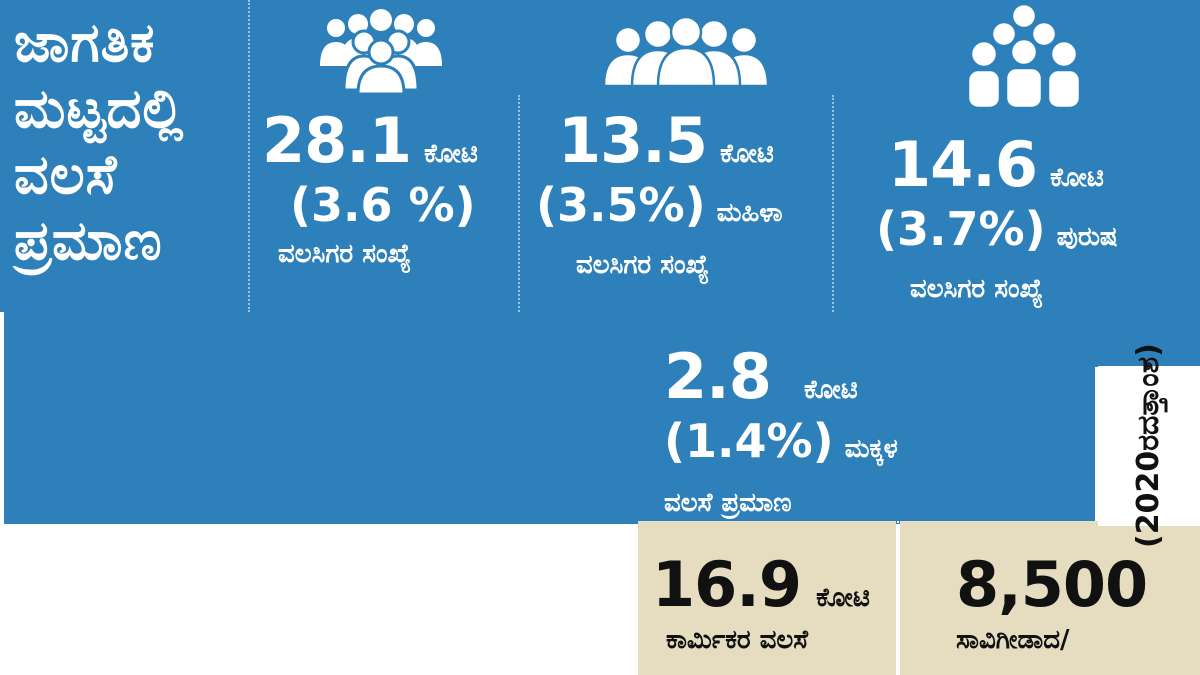  Describe the element at coordinates (749, 441) in the screenshot. I see `stat-children-percent: (1.4%)` at that location.